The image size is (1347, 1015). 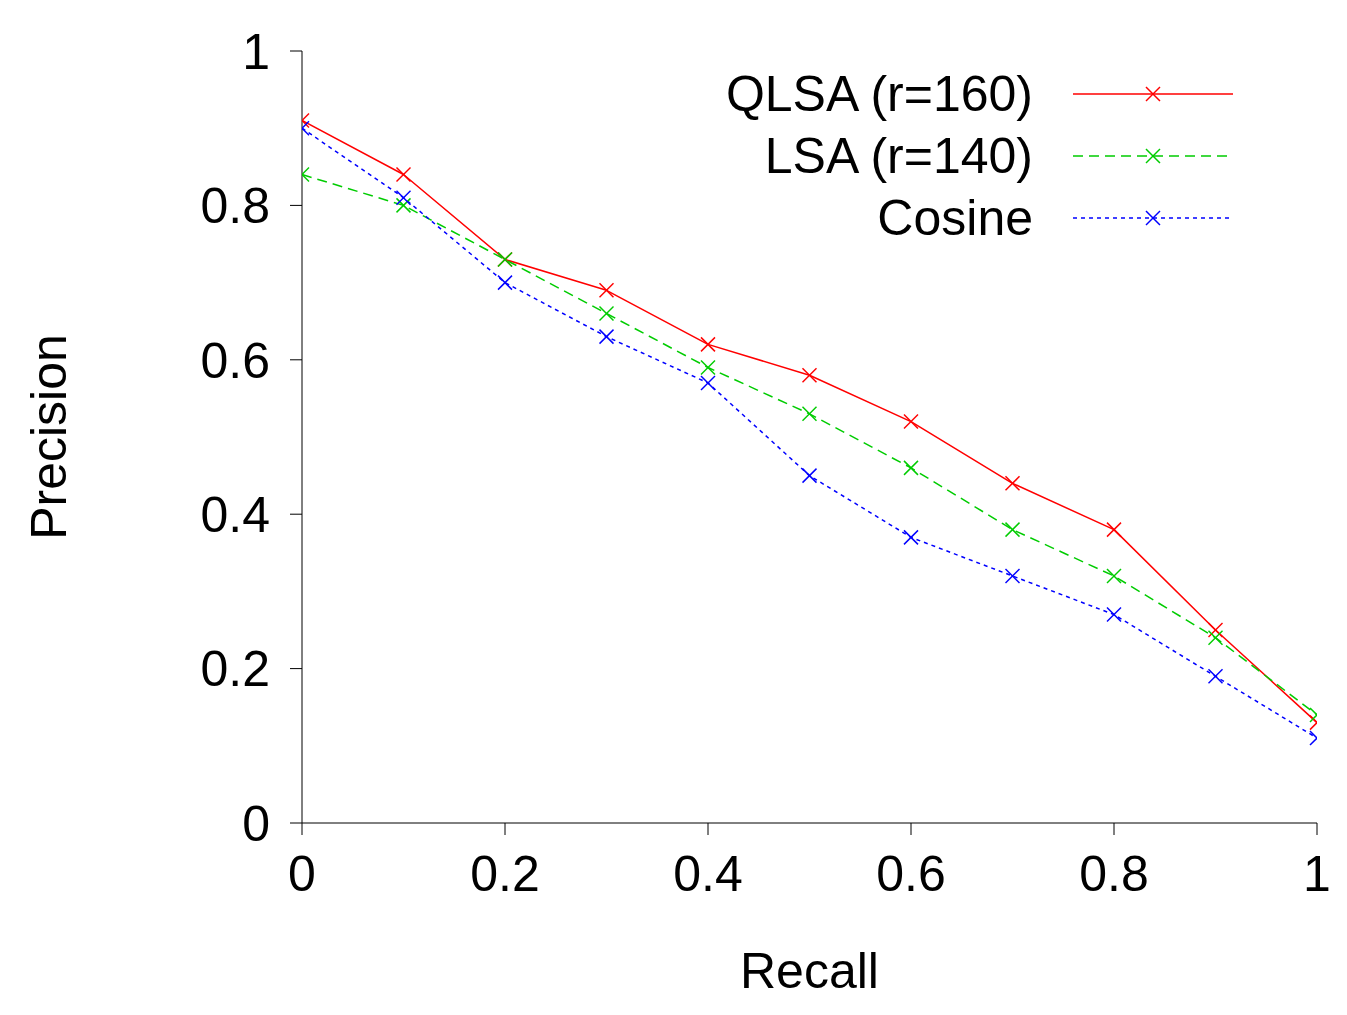 What do you see at coordinates (505, 873) in the screenshot?
I see `x-tick-label: 0.2` at bounding box center [505, 873].